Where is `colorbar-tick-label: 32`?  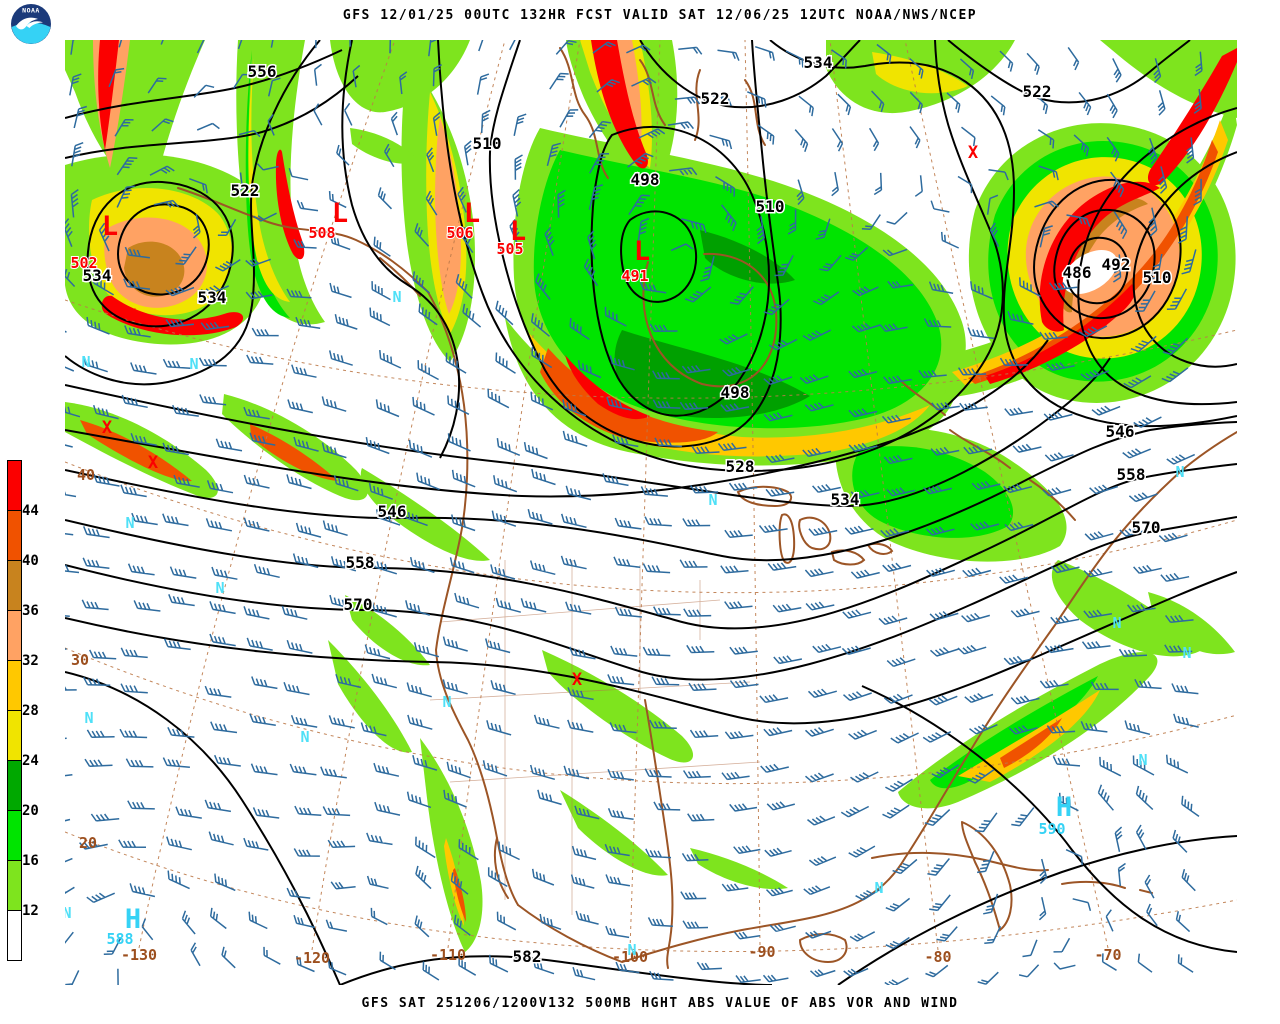 colorbar-tick-label: 32 is located at coordinates (30, 661).